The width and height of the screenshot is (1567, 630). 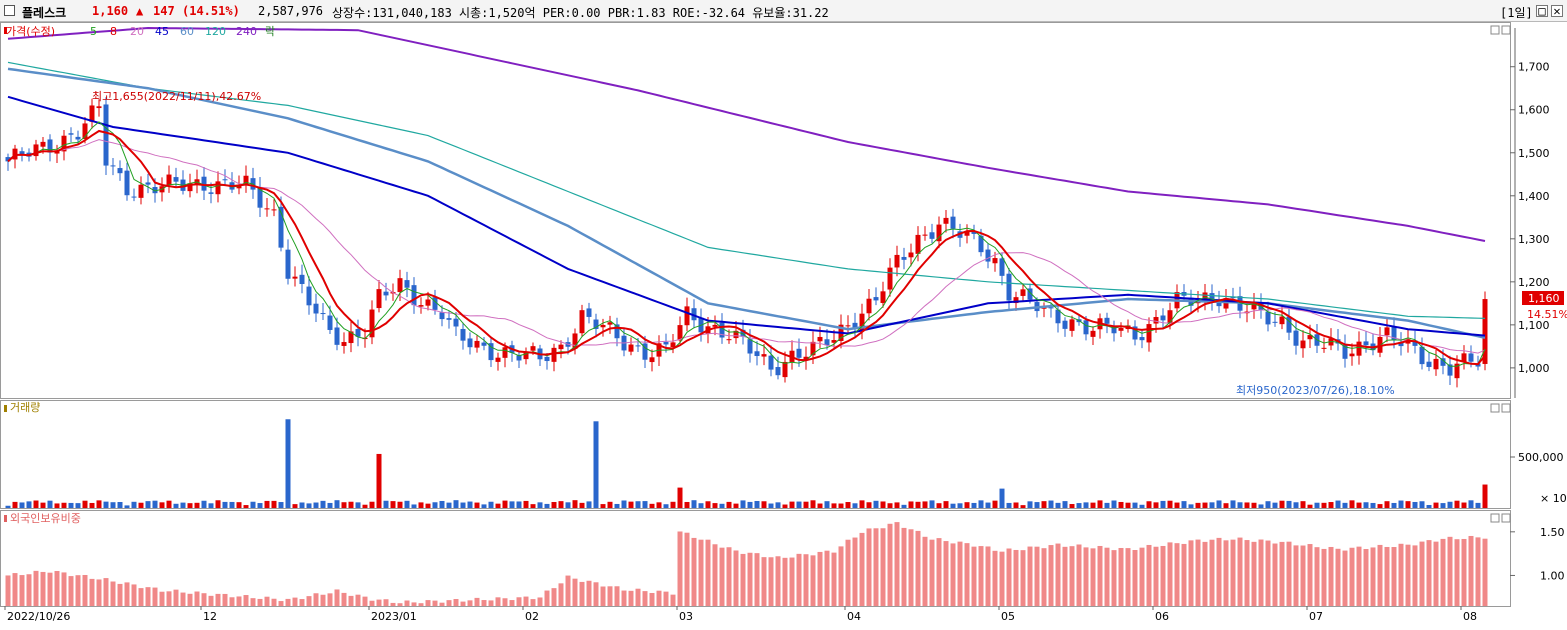 What do you see at coordinates (1516, 13) in the screenshot?
I see `period-label: [1일]` at bounding box center [1516, 13].